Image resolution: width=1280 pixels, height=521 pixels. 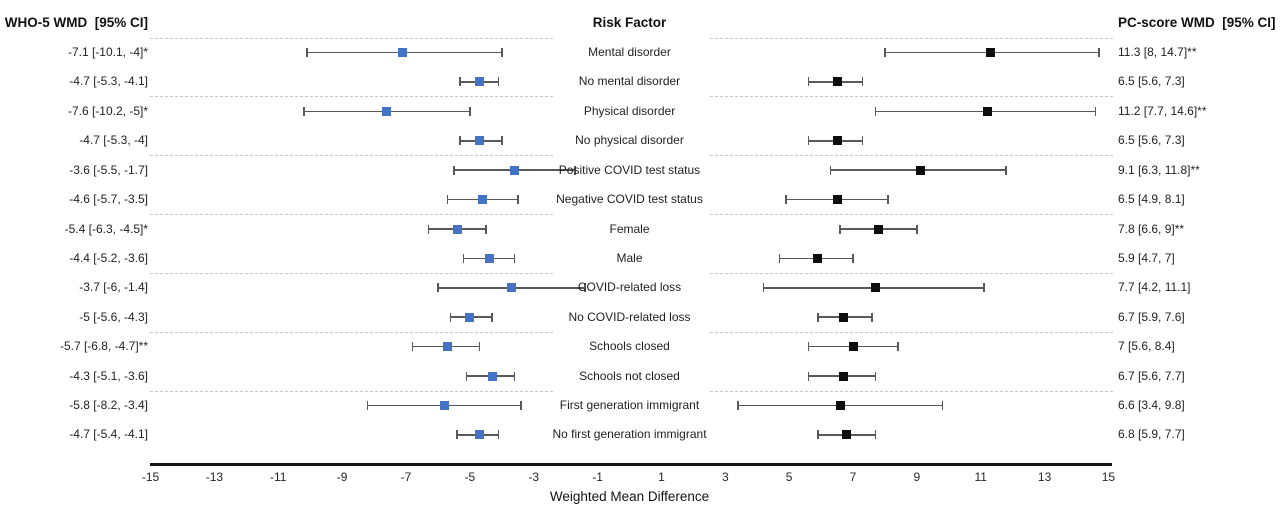 What do you see at coordinates (1108, 477) in the screenshot?
I see `x-axis-tick-label: 15` at bounding box center [1108, 477].